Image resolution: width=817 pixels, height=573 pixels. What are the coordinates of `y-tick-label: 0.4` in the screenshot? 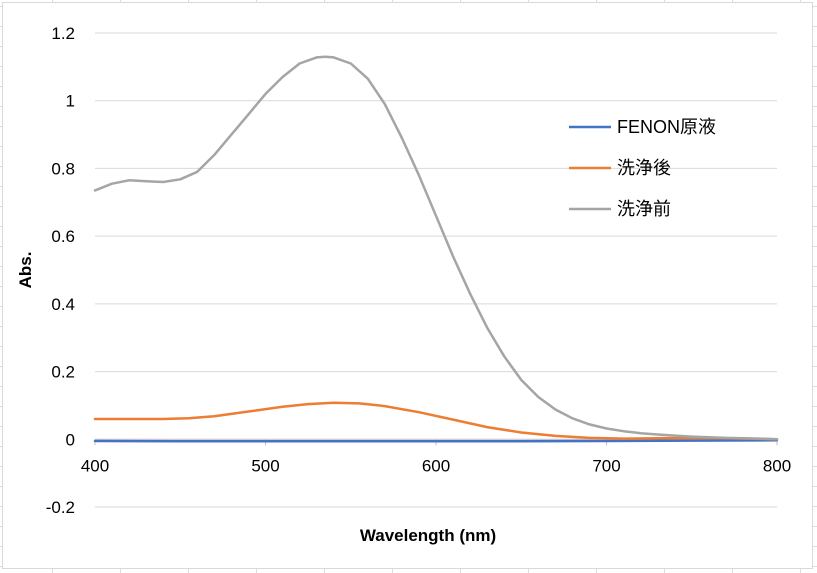 It's located at (63, 304).